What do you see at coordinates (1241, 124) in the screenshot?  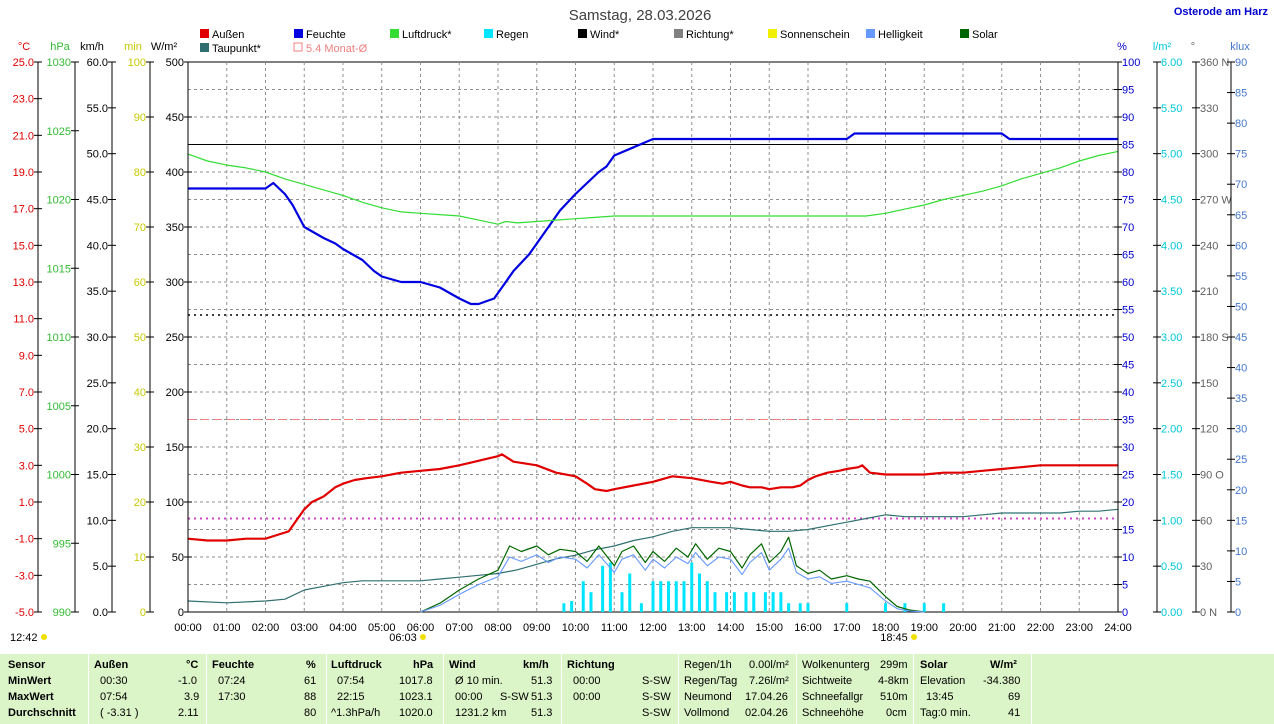 I see `axis-lux-label: 80` at bounding box center [1241, 124].